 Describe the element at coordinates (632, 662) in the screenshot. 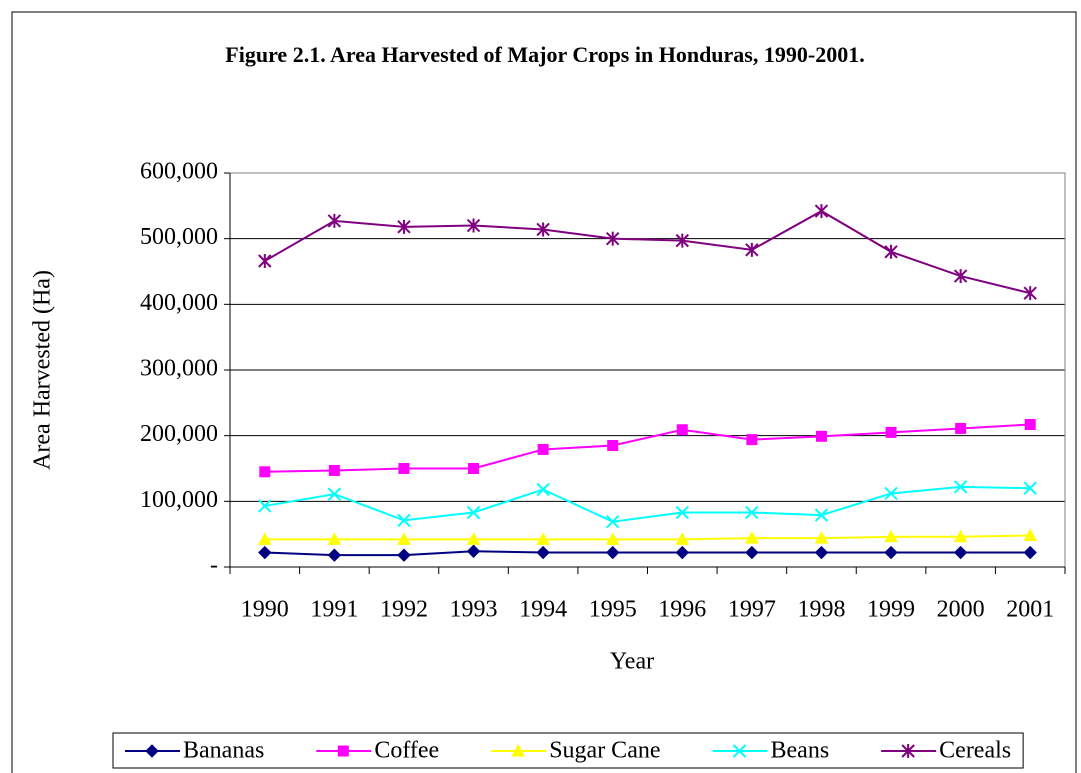

I see `x-axis-label: Year` at that location.